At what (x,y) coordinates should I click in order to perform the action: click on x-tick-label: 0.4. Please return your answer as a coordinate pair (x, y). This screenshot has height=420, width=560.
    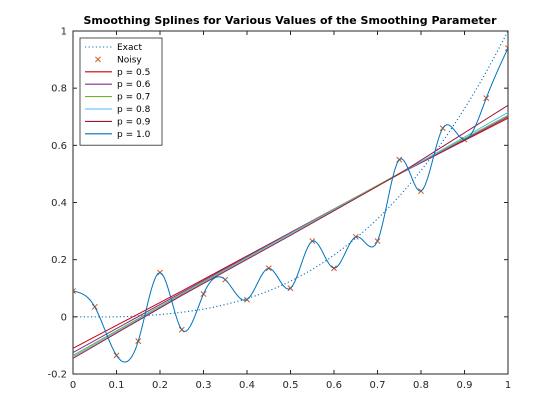
    Looking at the image, I should click on (247, 385).